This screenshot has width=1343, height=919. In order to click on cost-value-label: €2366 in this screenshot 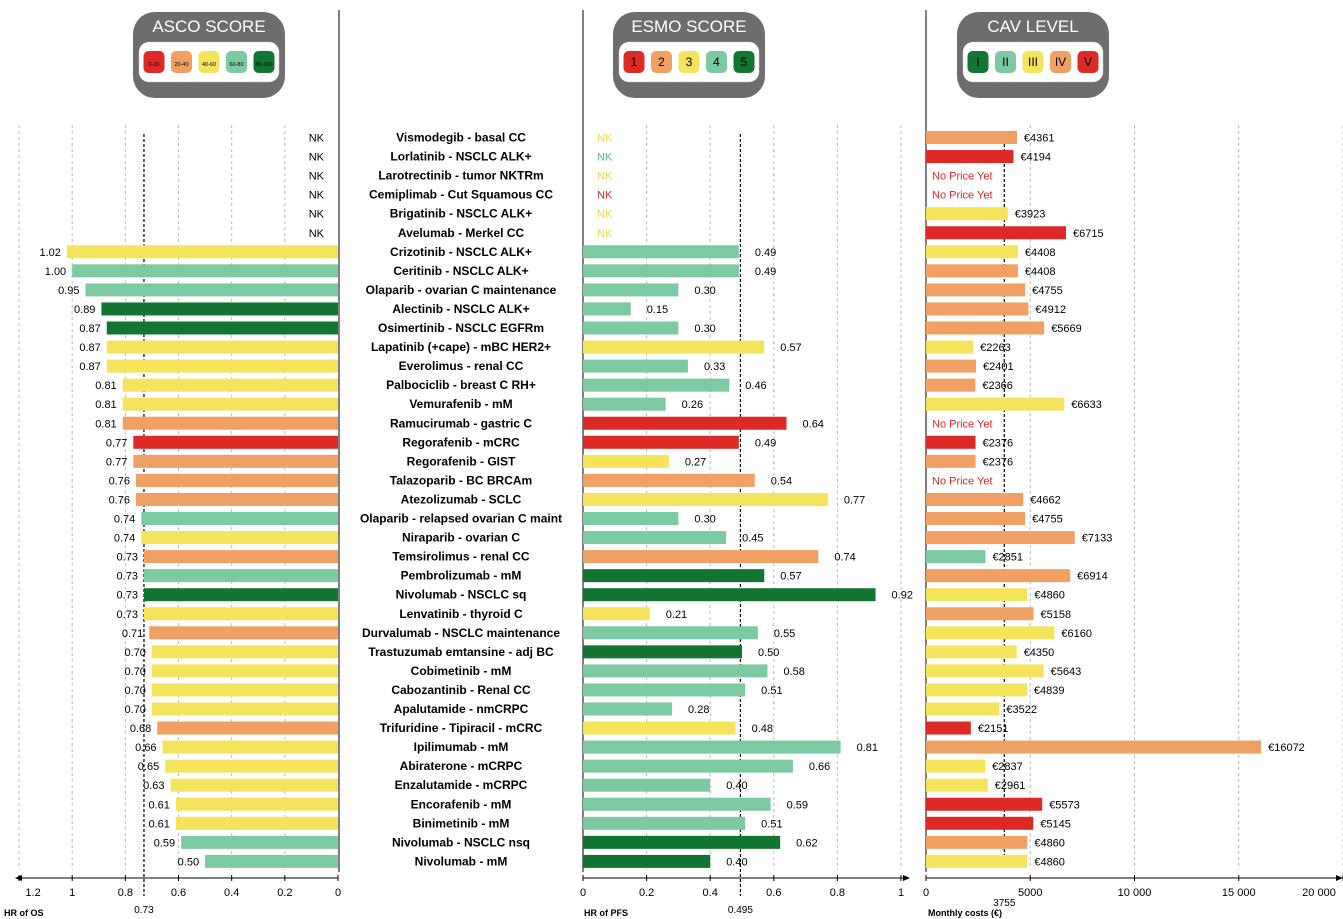, I will do `click(997, 386)`.